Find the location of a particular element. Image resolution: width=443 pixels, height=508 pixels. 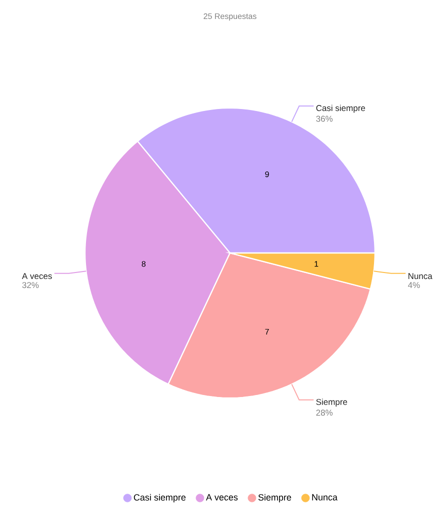

slice-label: Nunca is located at coordinates (420, 276).